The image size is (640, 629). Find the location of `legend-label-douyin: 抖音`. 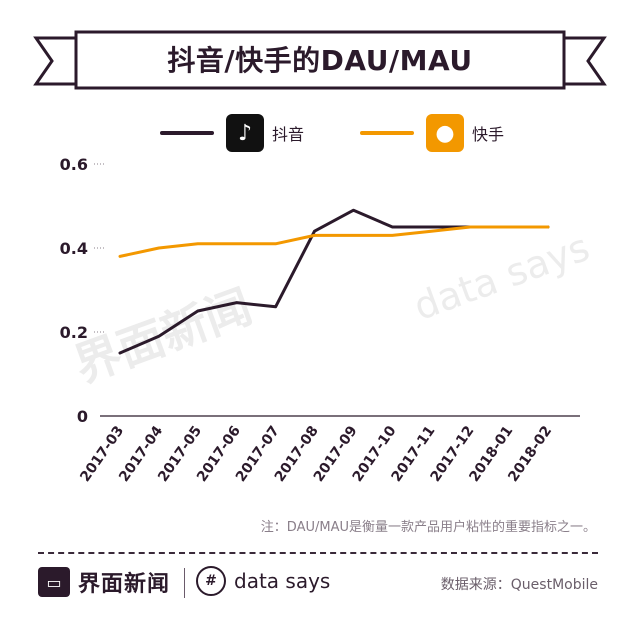

legend-label-douyin: 抖音 is located at coordinates (288, 134).